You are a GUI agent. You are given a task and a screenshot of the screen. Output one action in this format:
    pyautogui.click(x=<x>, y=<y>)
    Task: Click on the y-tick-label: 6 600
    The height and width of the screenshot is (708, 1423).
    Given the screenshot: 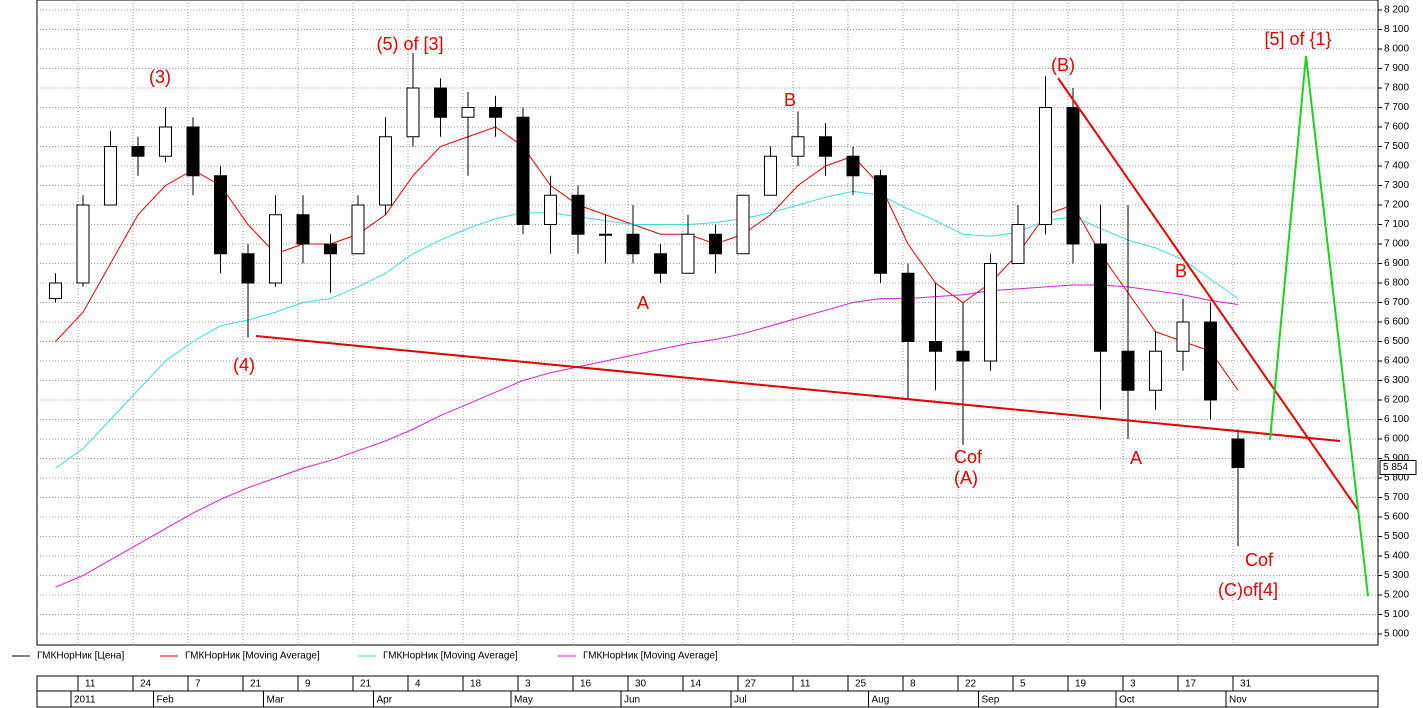 What is the action you would take?
    pyautogui.click(x=1396, y=322)
    